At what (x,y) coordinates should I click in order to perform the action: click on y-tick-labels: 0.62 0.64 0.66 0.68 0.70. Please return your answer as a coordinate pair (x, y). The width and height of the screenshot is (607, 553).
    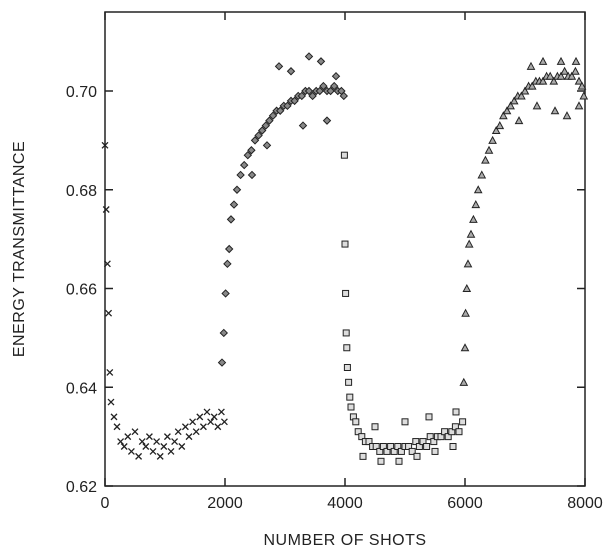
    Looking at the image, I should click on (81, 290).